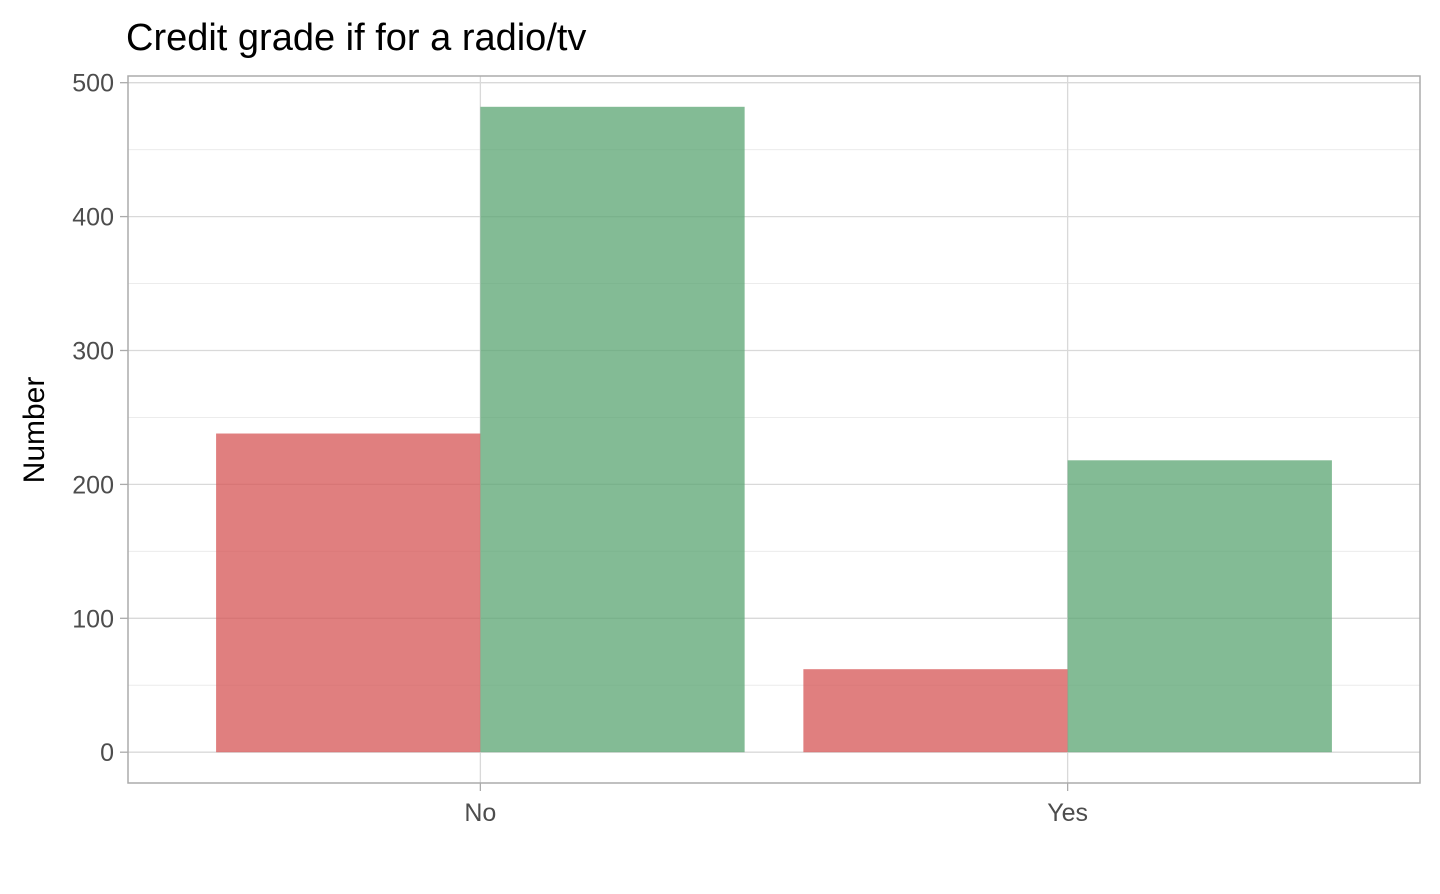 The width and height of the screenshot is (1440, 894). What do you see at coordinates (93, 619) in the screenshot?
I see `y-tick-label: 100` at bounding box center [93, 619].